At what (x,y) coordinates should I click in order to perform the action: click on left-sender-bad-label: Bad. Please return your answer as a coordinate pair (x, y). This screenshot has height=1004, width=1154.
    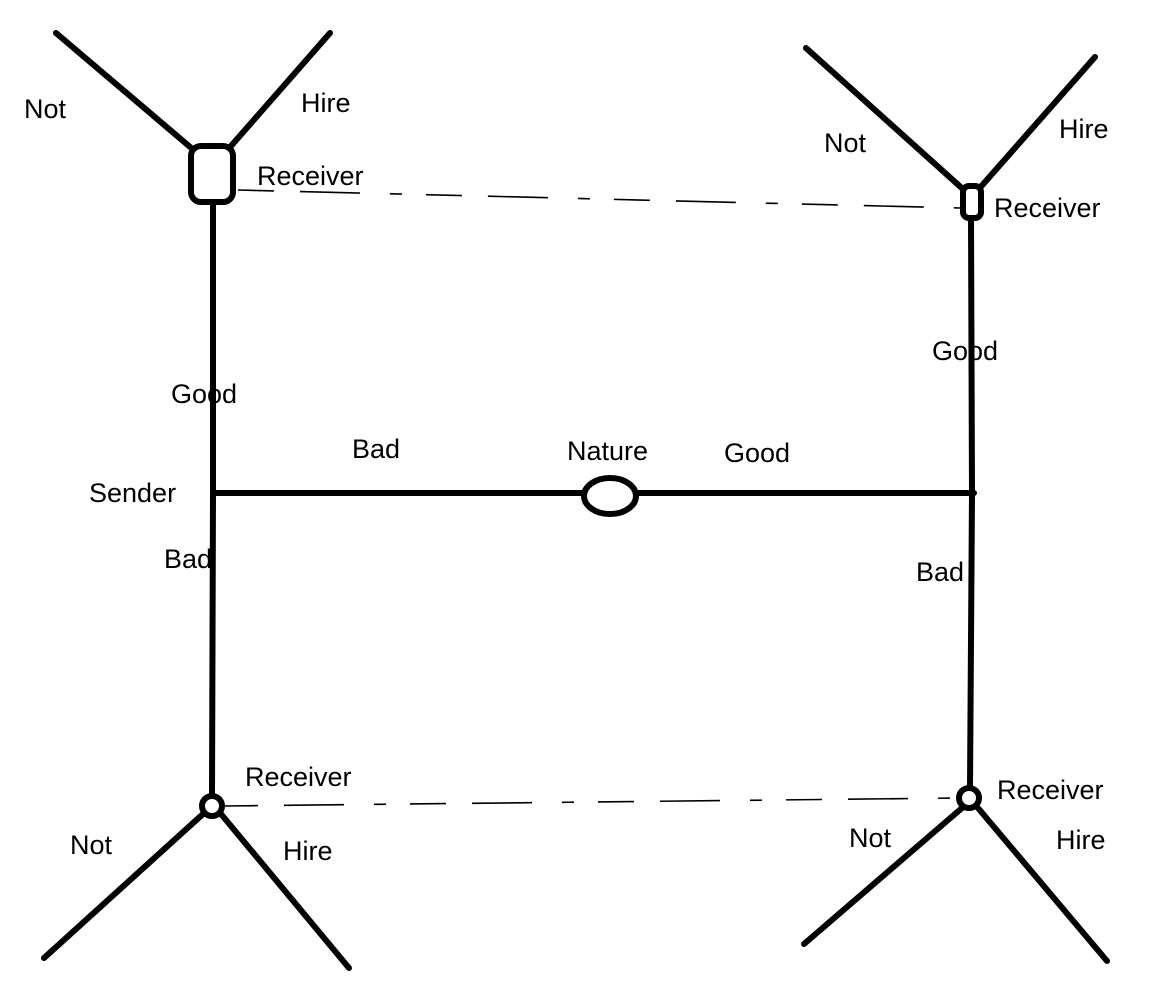
    Looking at the image, I should click on (188, 559).